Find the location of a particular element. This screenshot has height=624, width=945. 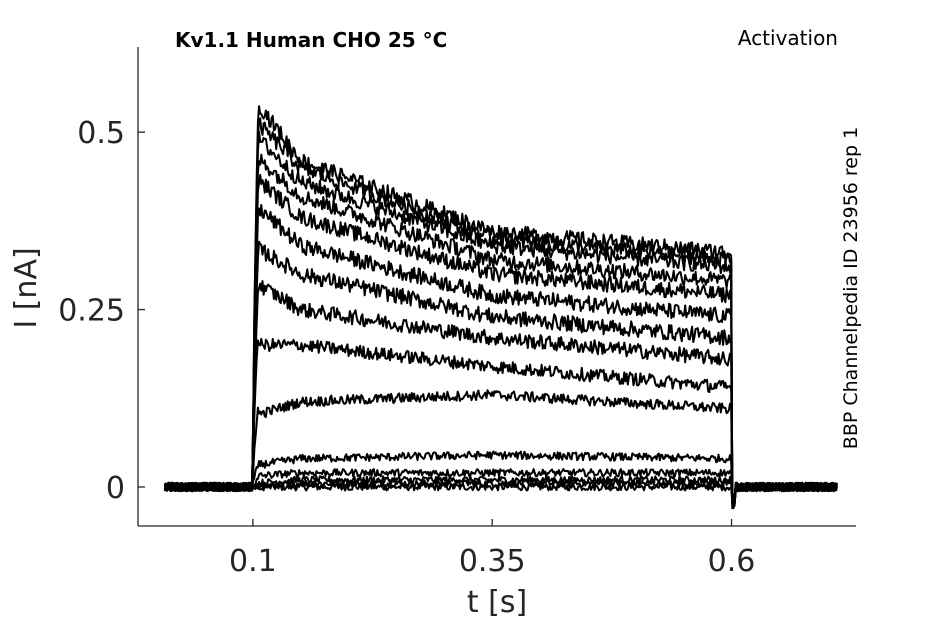

protocol-label: Activation is located at coordinates (788, 38).